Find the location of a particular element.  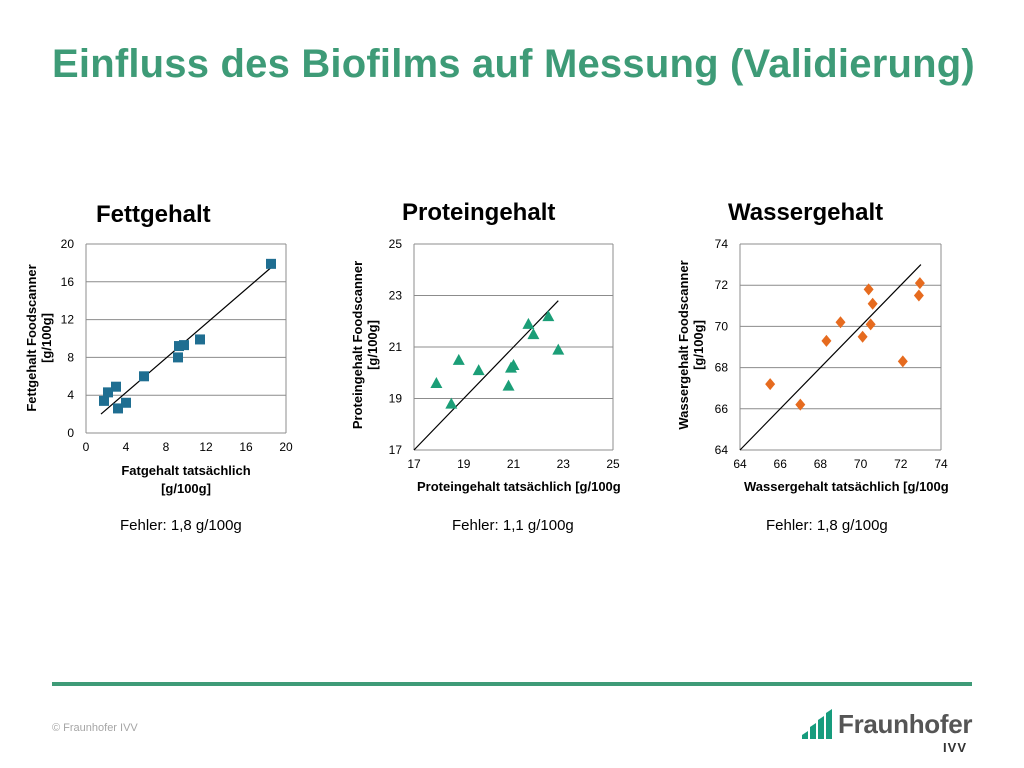

x-tick-label: 19 is located at coordinates (464, 464).